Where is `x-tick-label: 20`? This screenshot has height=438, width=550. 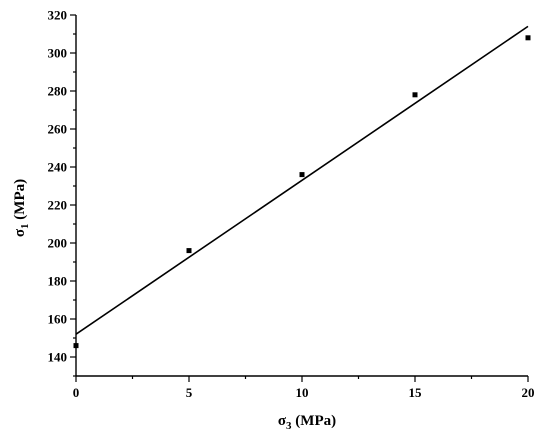 x-tick-label: 20 is located at coordinates (528, 392).